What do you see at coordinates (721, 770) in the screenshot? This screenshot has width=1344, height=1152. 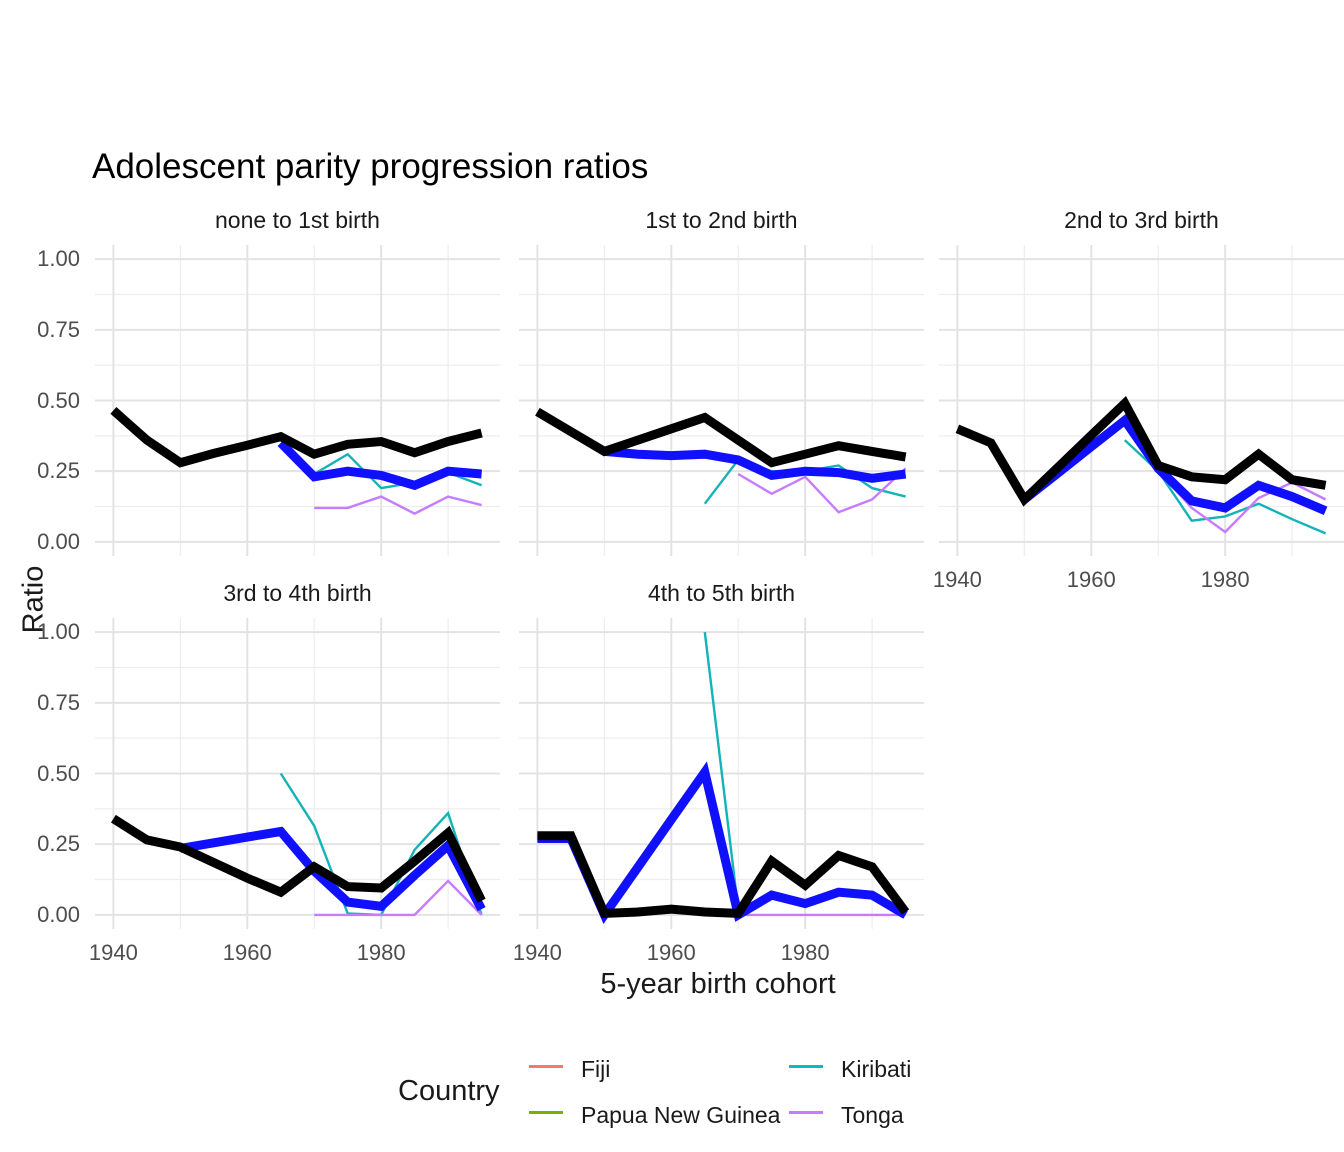 I see `series-line-kiribati` at bounding box center [721, 770].